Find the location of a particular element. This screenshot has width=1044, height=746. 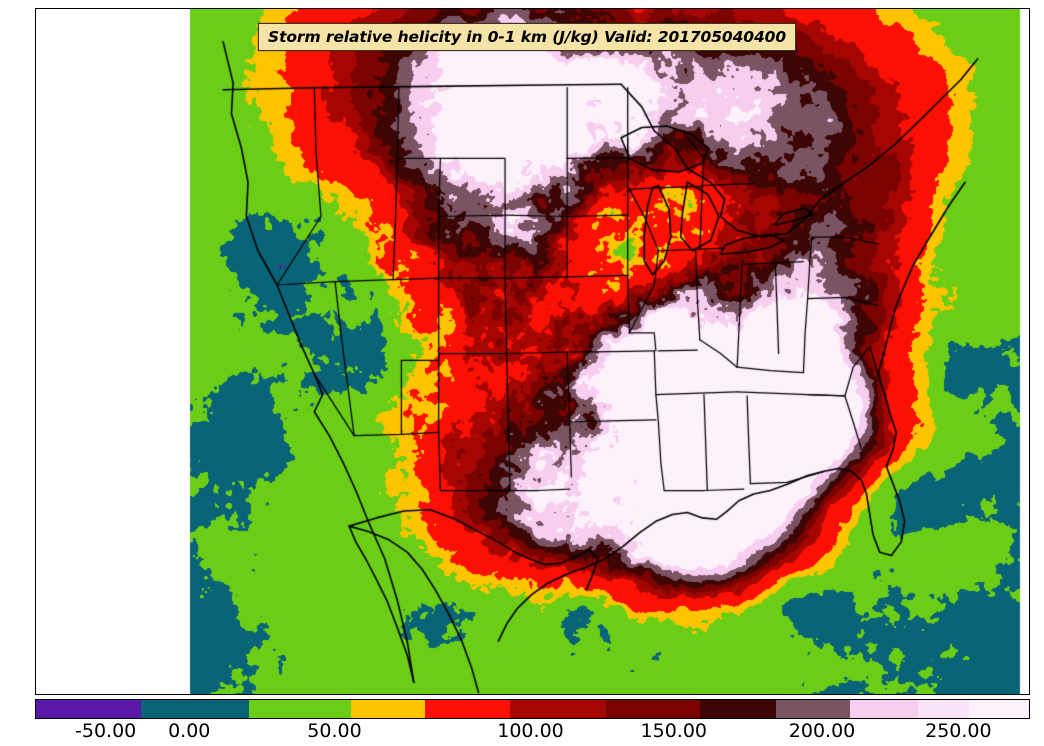

colorbar-tick-4: 150.00 is located at coordinates (674, 731).